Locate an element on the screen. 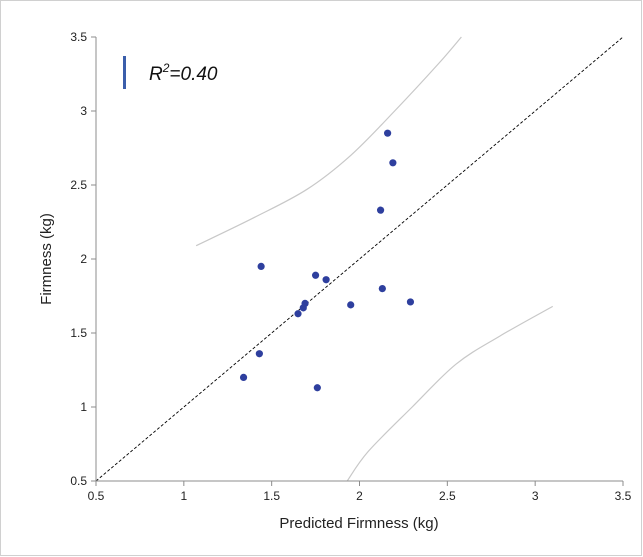 This screenshot has width=643, height=557. x-tick-label: 3 is located at coordinates (535, 496).